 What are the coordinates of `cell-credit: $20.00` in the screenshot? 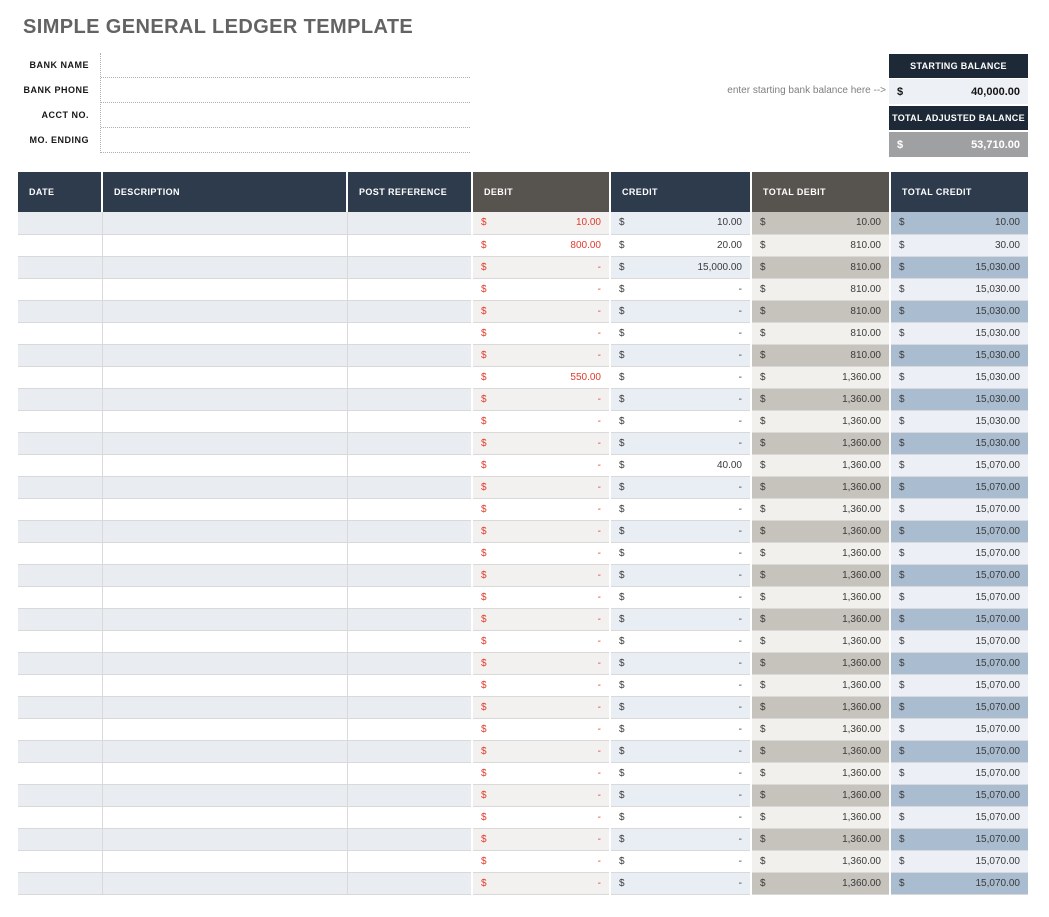 It's located at (680, 245).